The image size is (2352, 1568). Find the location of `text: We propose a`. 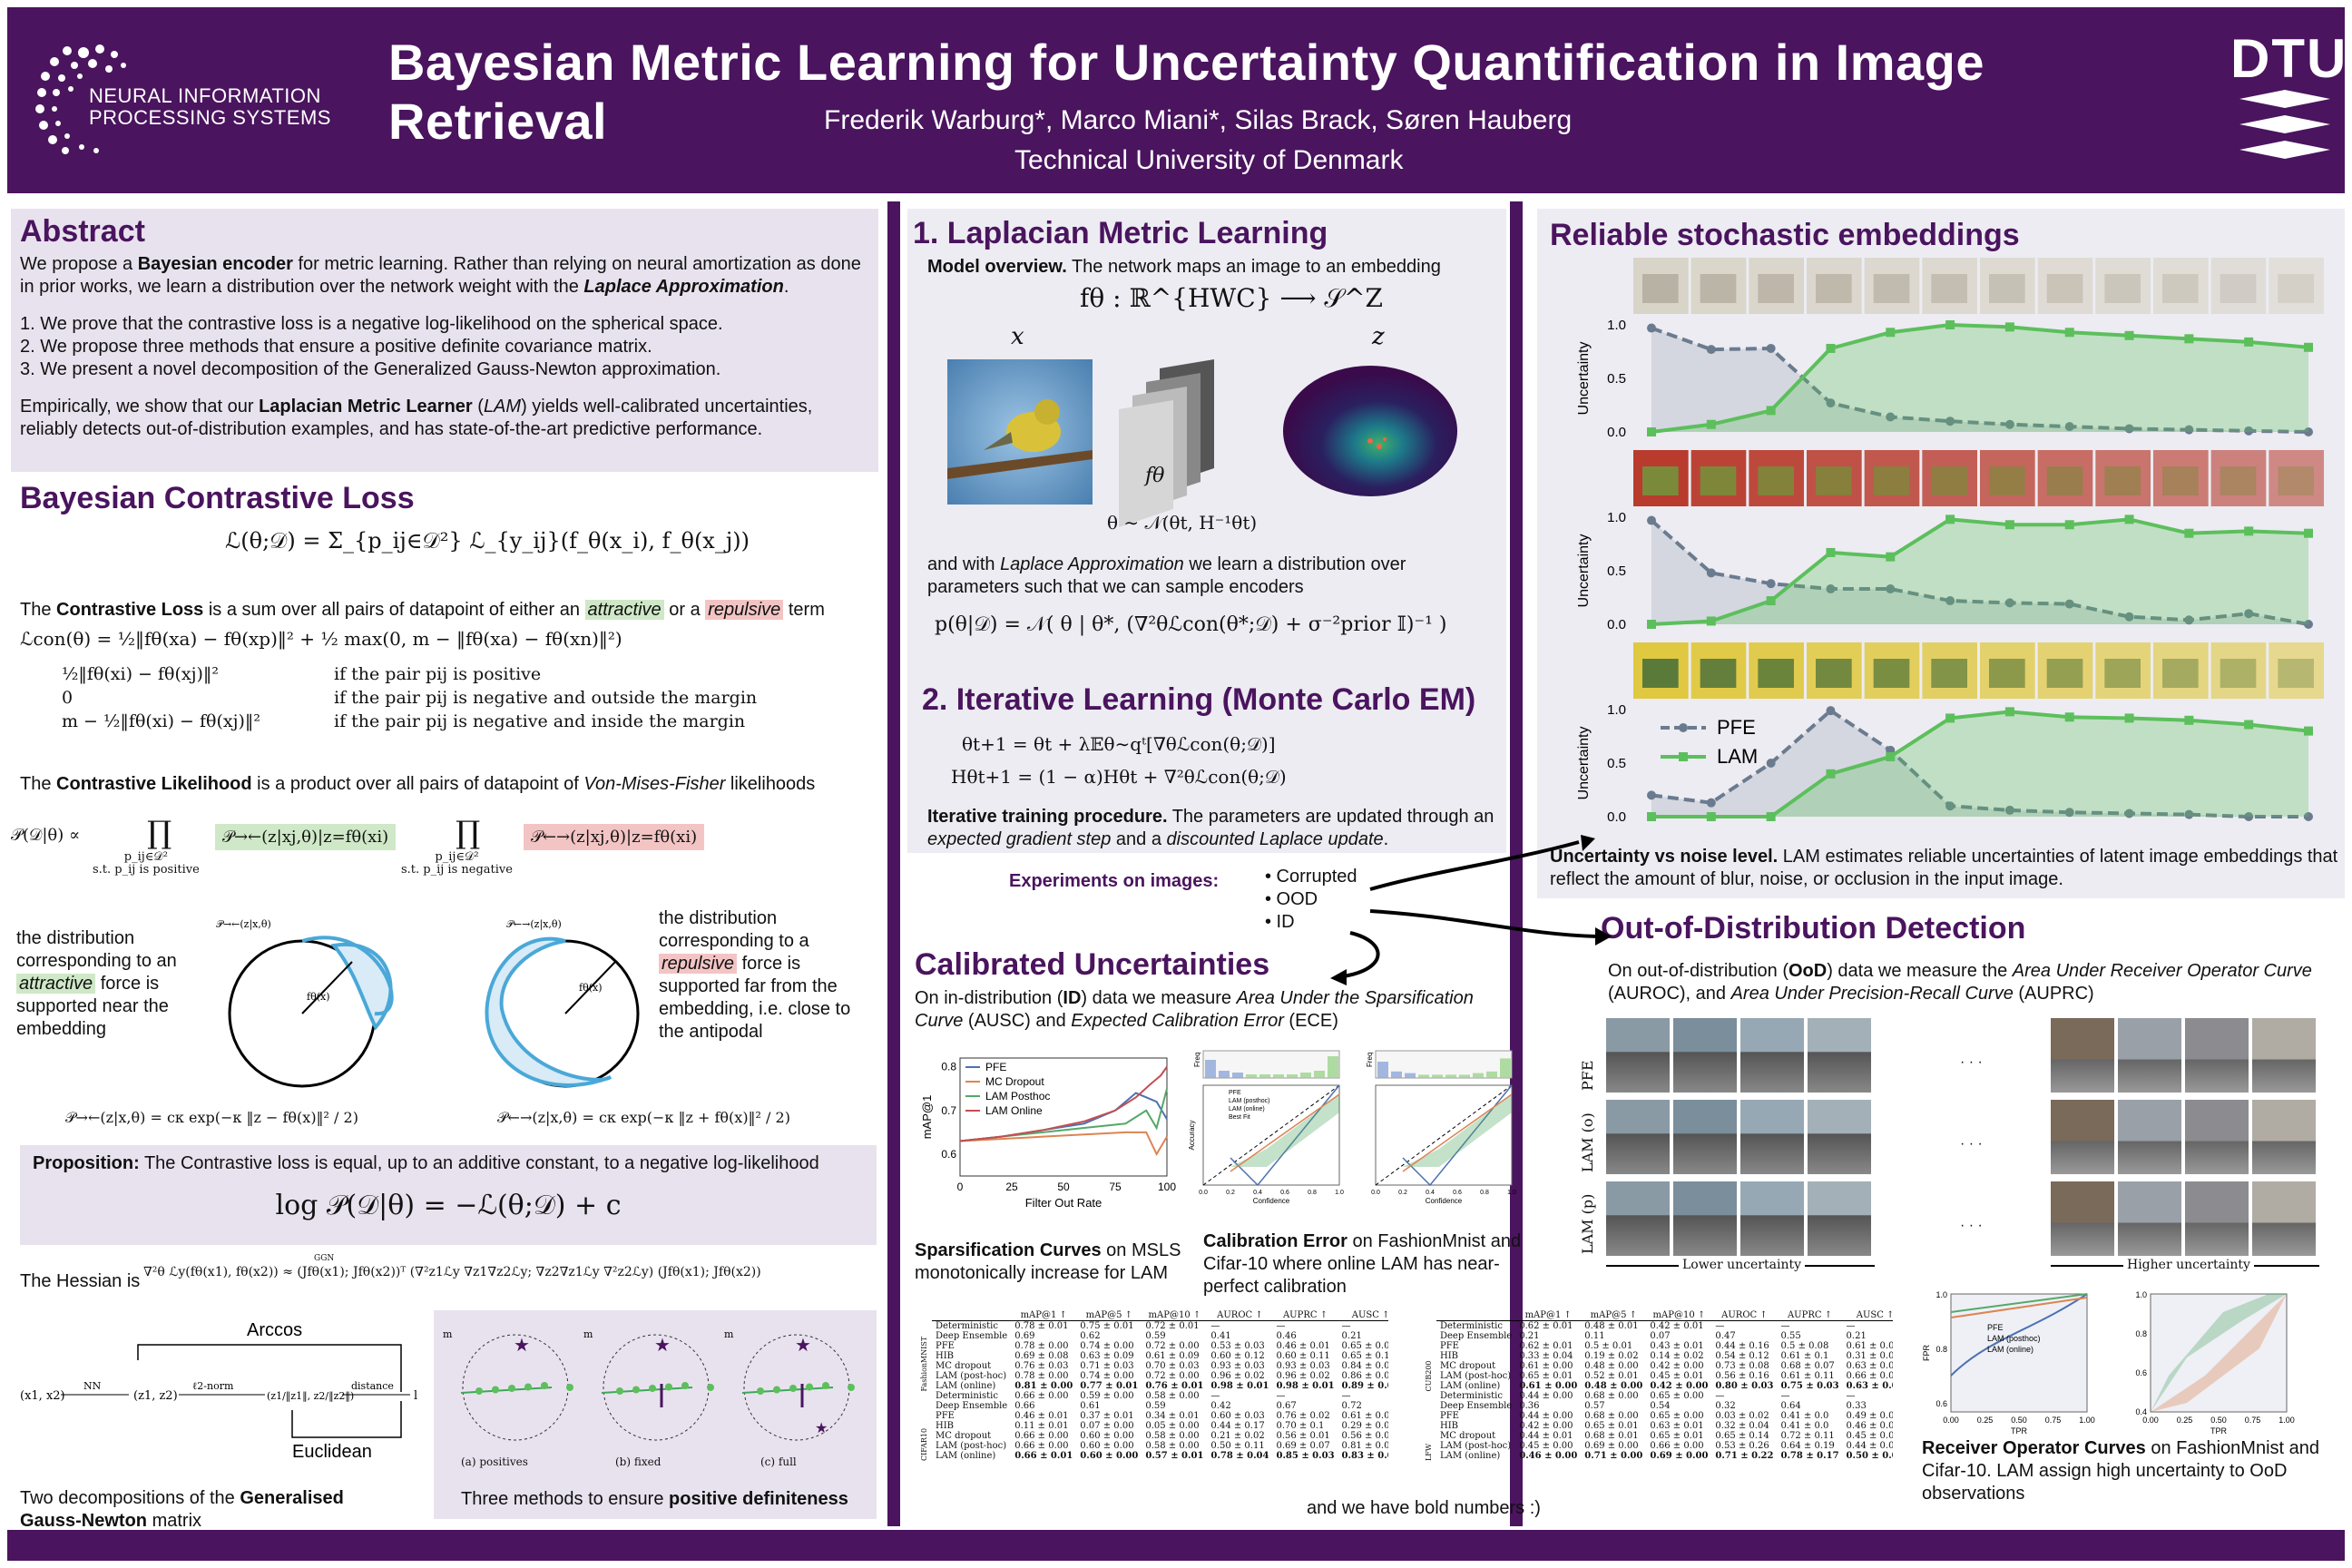

text: We propose a is located at coordinates (79, 264).